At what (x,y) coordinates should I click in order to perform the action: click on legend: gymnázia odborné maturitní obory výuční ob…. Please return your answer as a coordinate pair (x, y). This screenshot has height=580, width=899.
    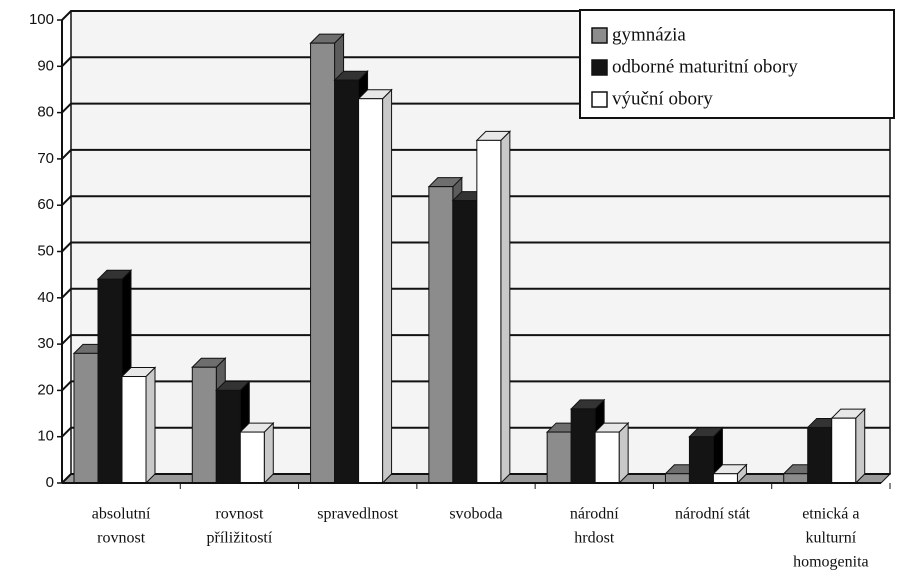
    Looking at the image, I should click on (737, 64).